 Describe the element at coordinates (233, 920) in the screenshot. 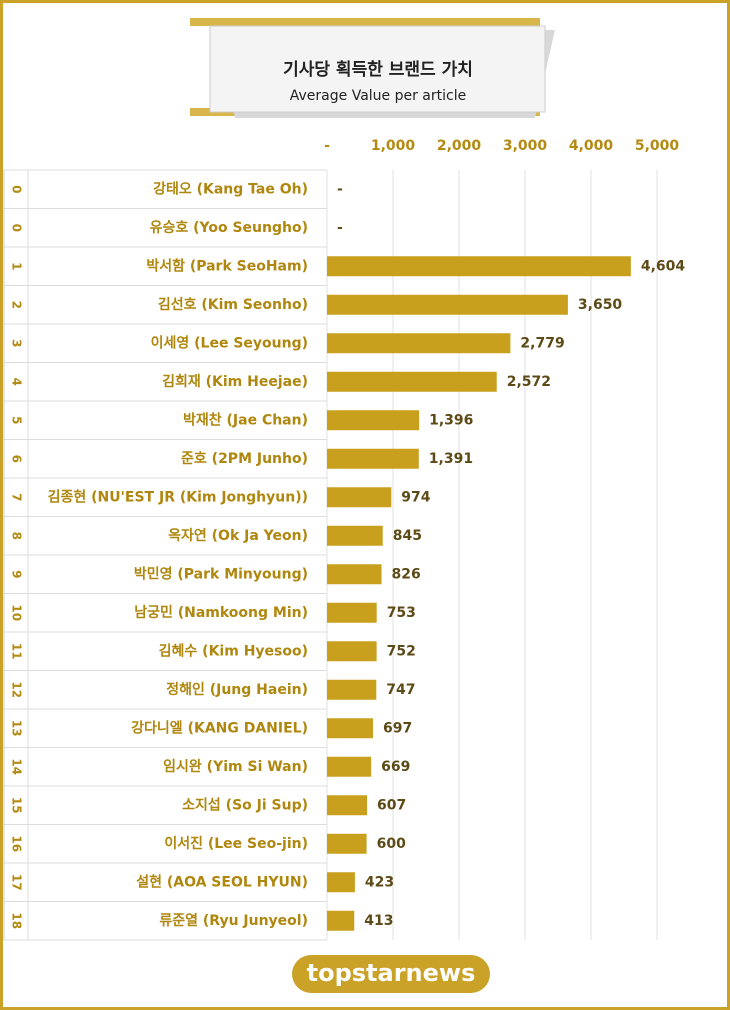

I see `category-label: 류준열 (Ryu Junyeol)` at that location.